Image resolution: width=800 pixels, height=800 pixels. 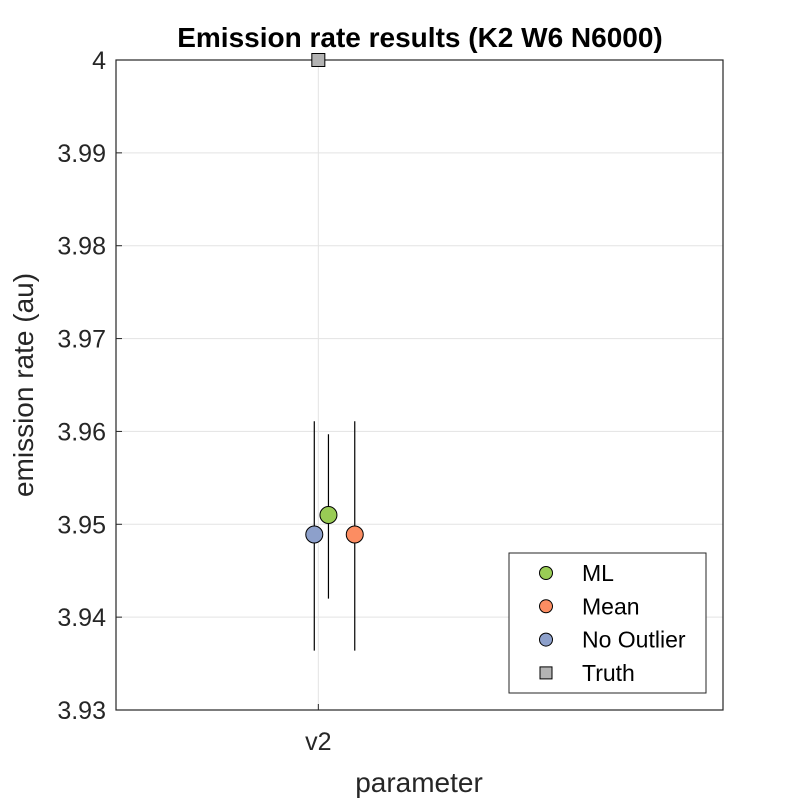 I want to click on x-axis-ticks: v2, so click(x=318, y=730).